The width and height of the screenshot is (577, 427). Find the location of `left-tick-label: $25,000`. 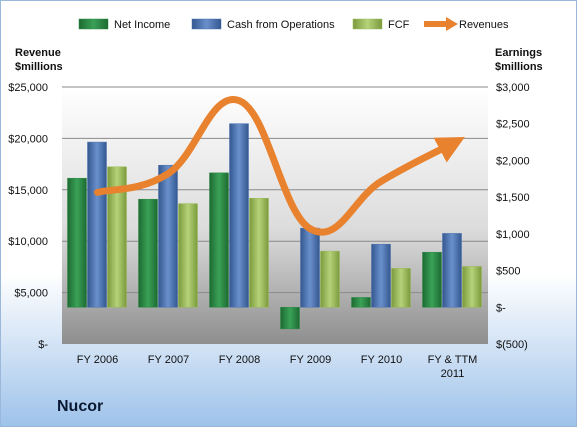

left-tick-label: $25,000 is located at coordinates (28, 88).